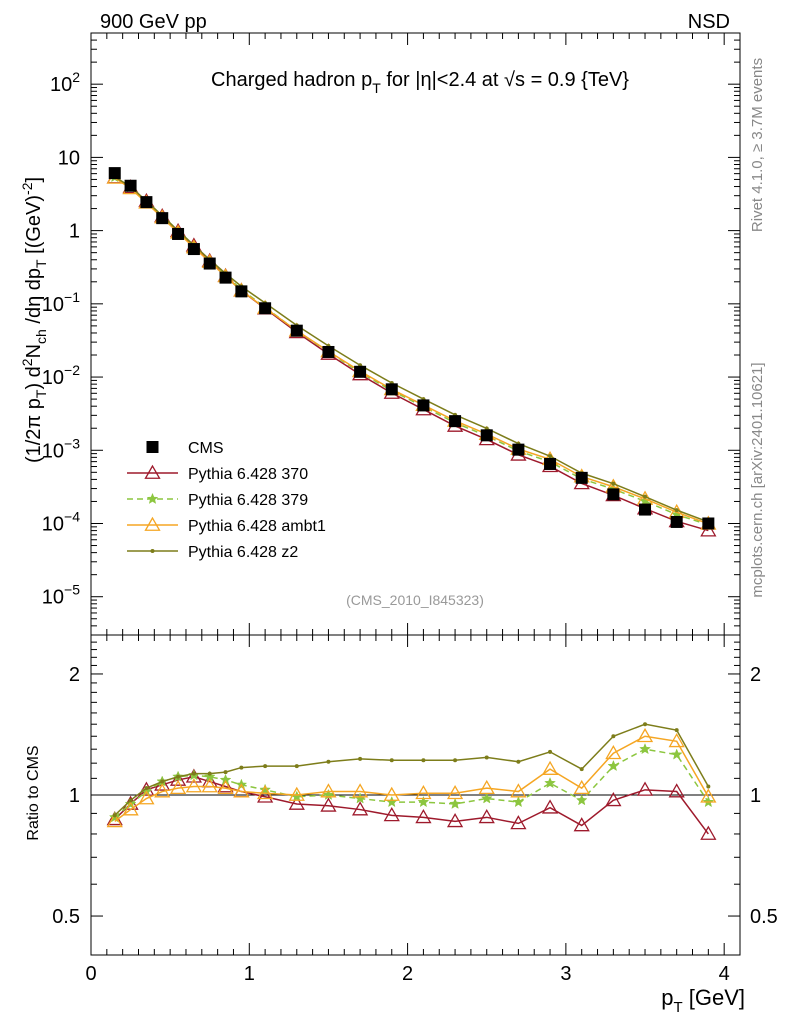 The width and height of the screenshot is (786, 1024). Describe the element at coordinates (248, 474) in the screenshot. I see `legend-label: Pythia 6.428 370` at that location.